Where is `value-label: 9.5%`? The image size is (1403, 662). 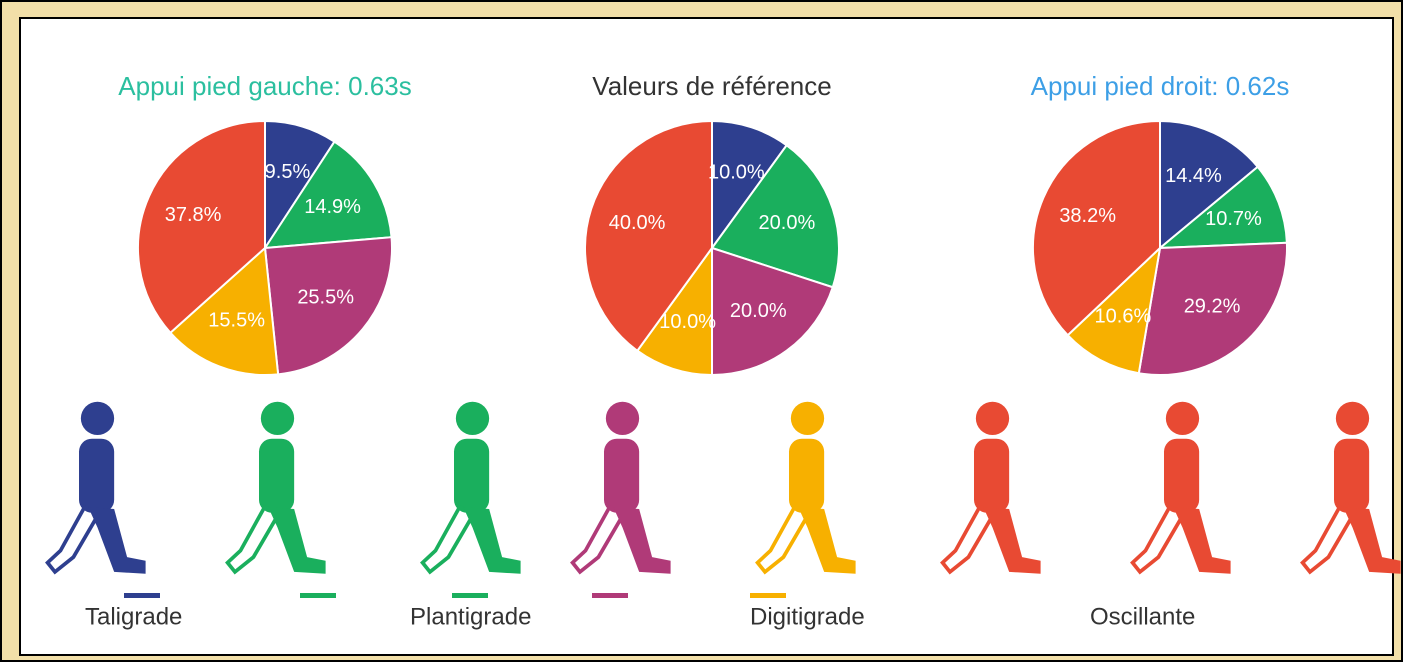
value-label: 9.5% is located at coordinates (288, 172).